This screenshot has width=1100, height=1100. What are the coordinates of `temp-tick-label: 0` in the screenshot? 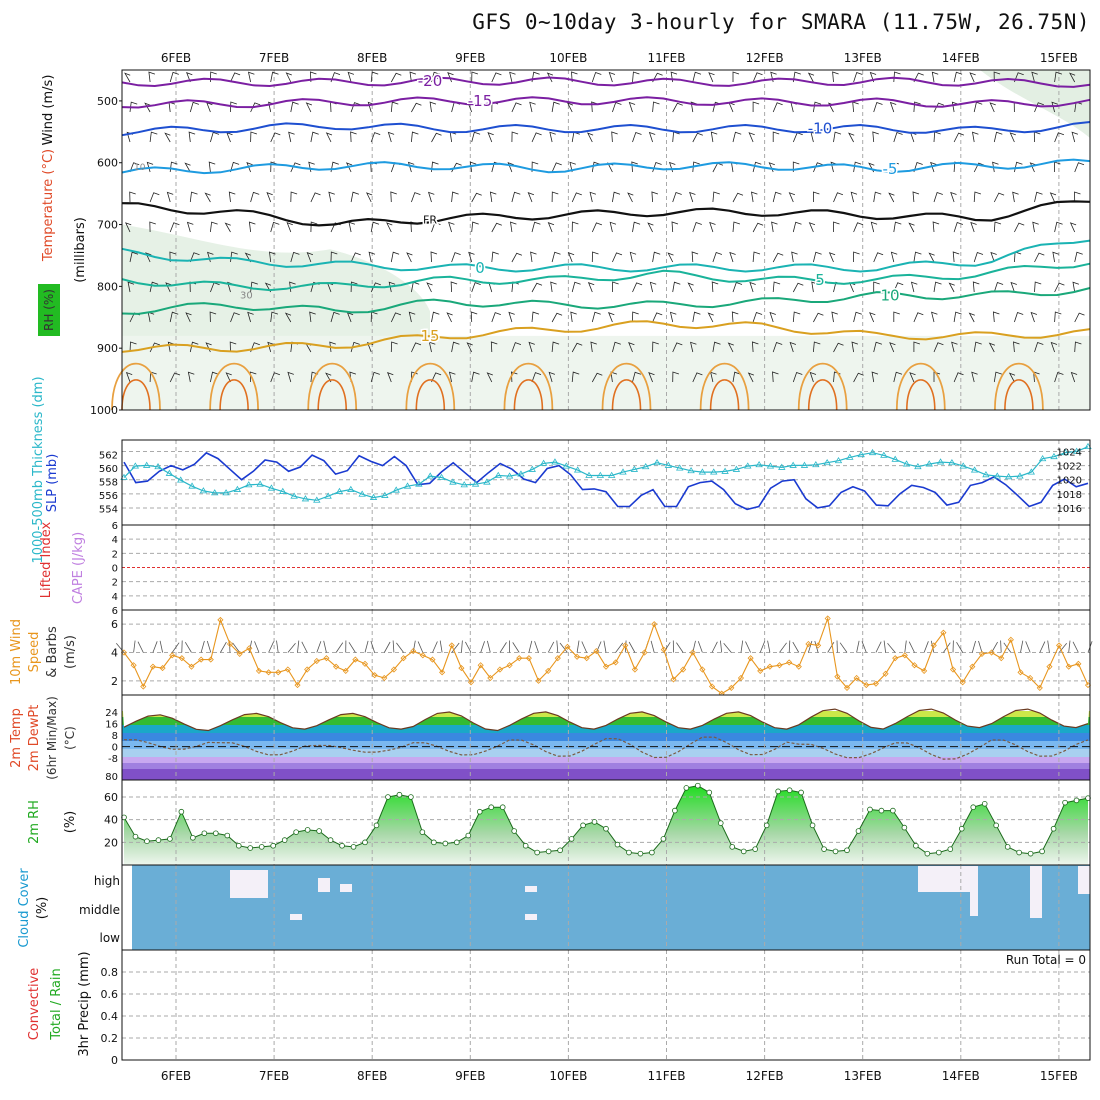 It's located at (115, 748).